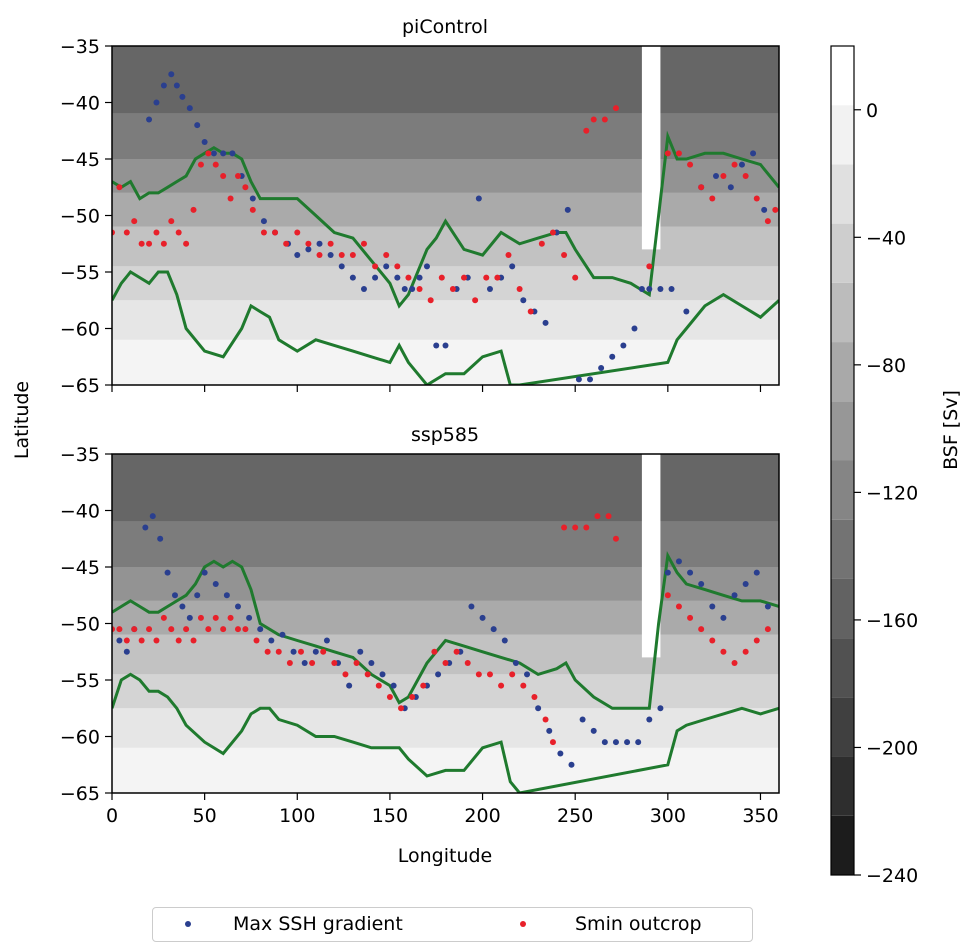 The width and height of the screenshot is (969, 945). I want to click on colorbar: 0 −40 −80 −120 −160 −200 −240 BSF [Sv], so click(896, 466).